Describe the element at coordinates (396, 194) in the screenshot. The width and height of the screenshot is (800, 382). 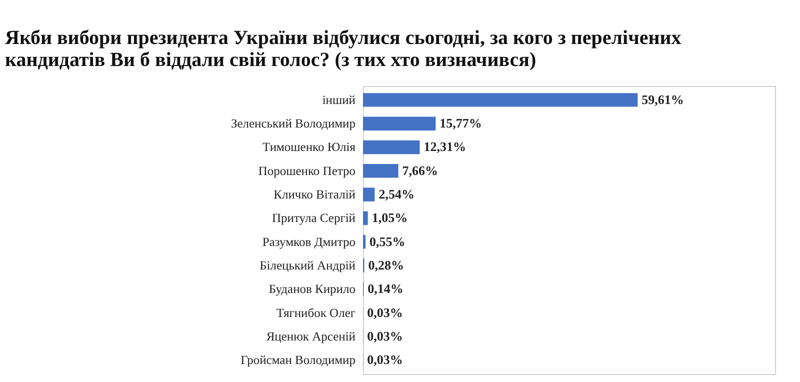
I see `data-label: 2,54%` at that location.